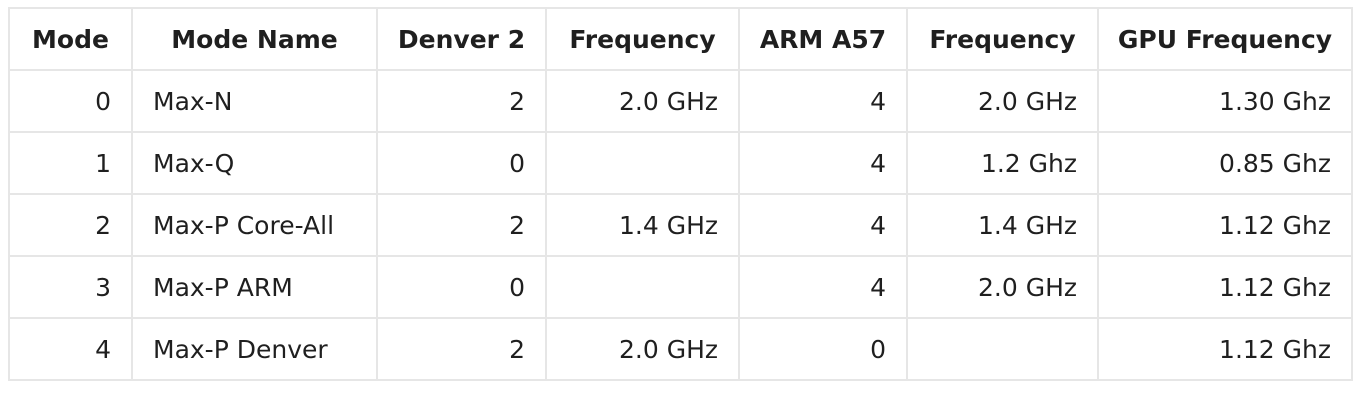 The image size is (1368, 410). Describe the element at coordinates (823, 349) in the screenshot. I see `cell-arm-a57: 0` at that location.